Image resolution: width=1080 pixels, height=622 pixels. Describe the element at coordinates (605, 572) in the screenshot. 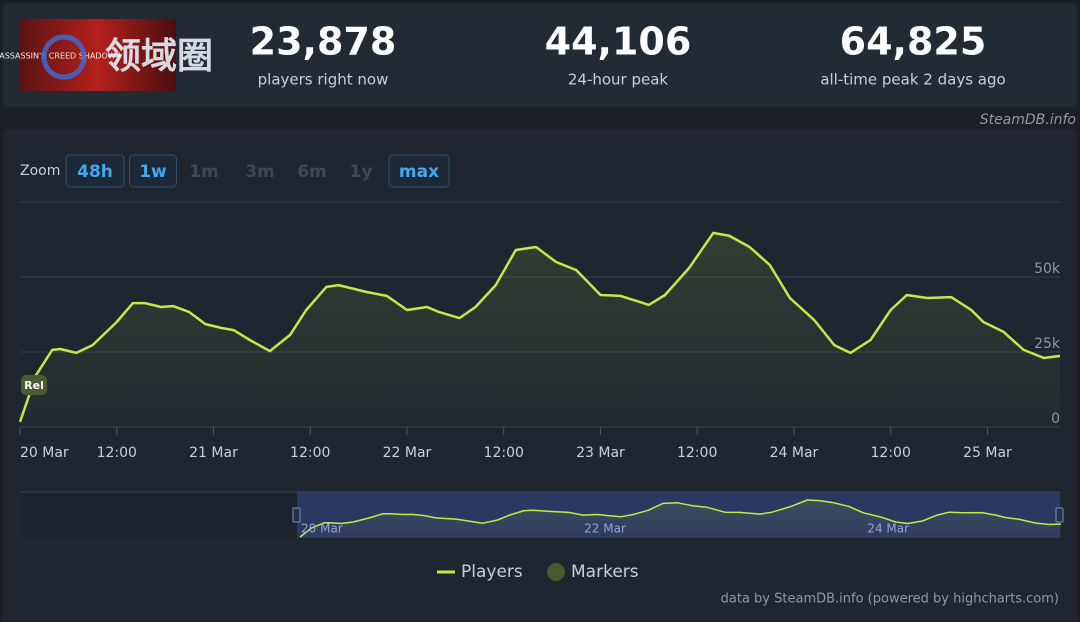

I see `legend-label: Markers` at that location.